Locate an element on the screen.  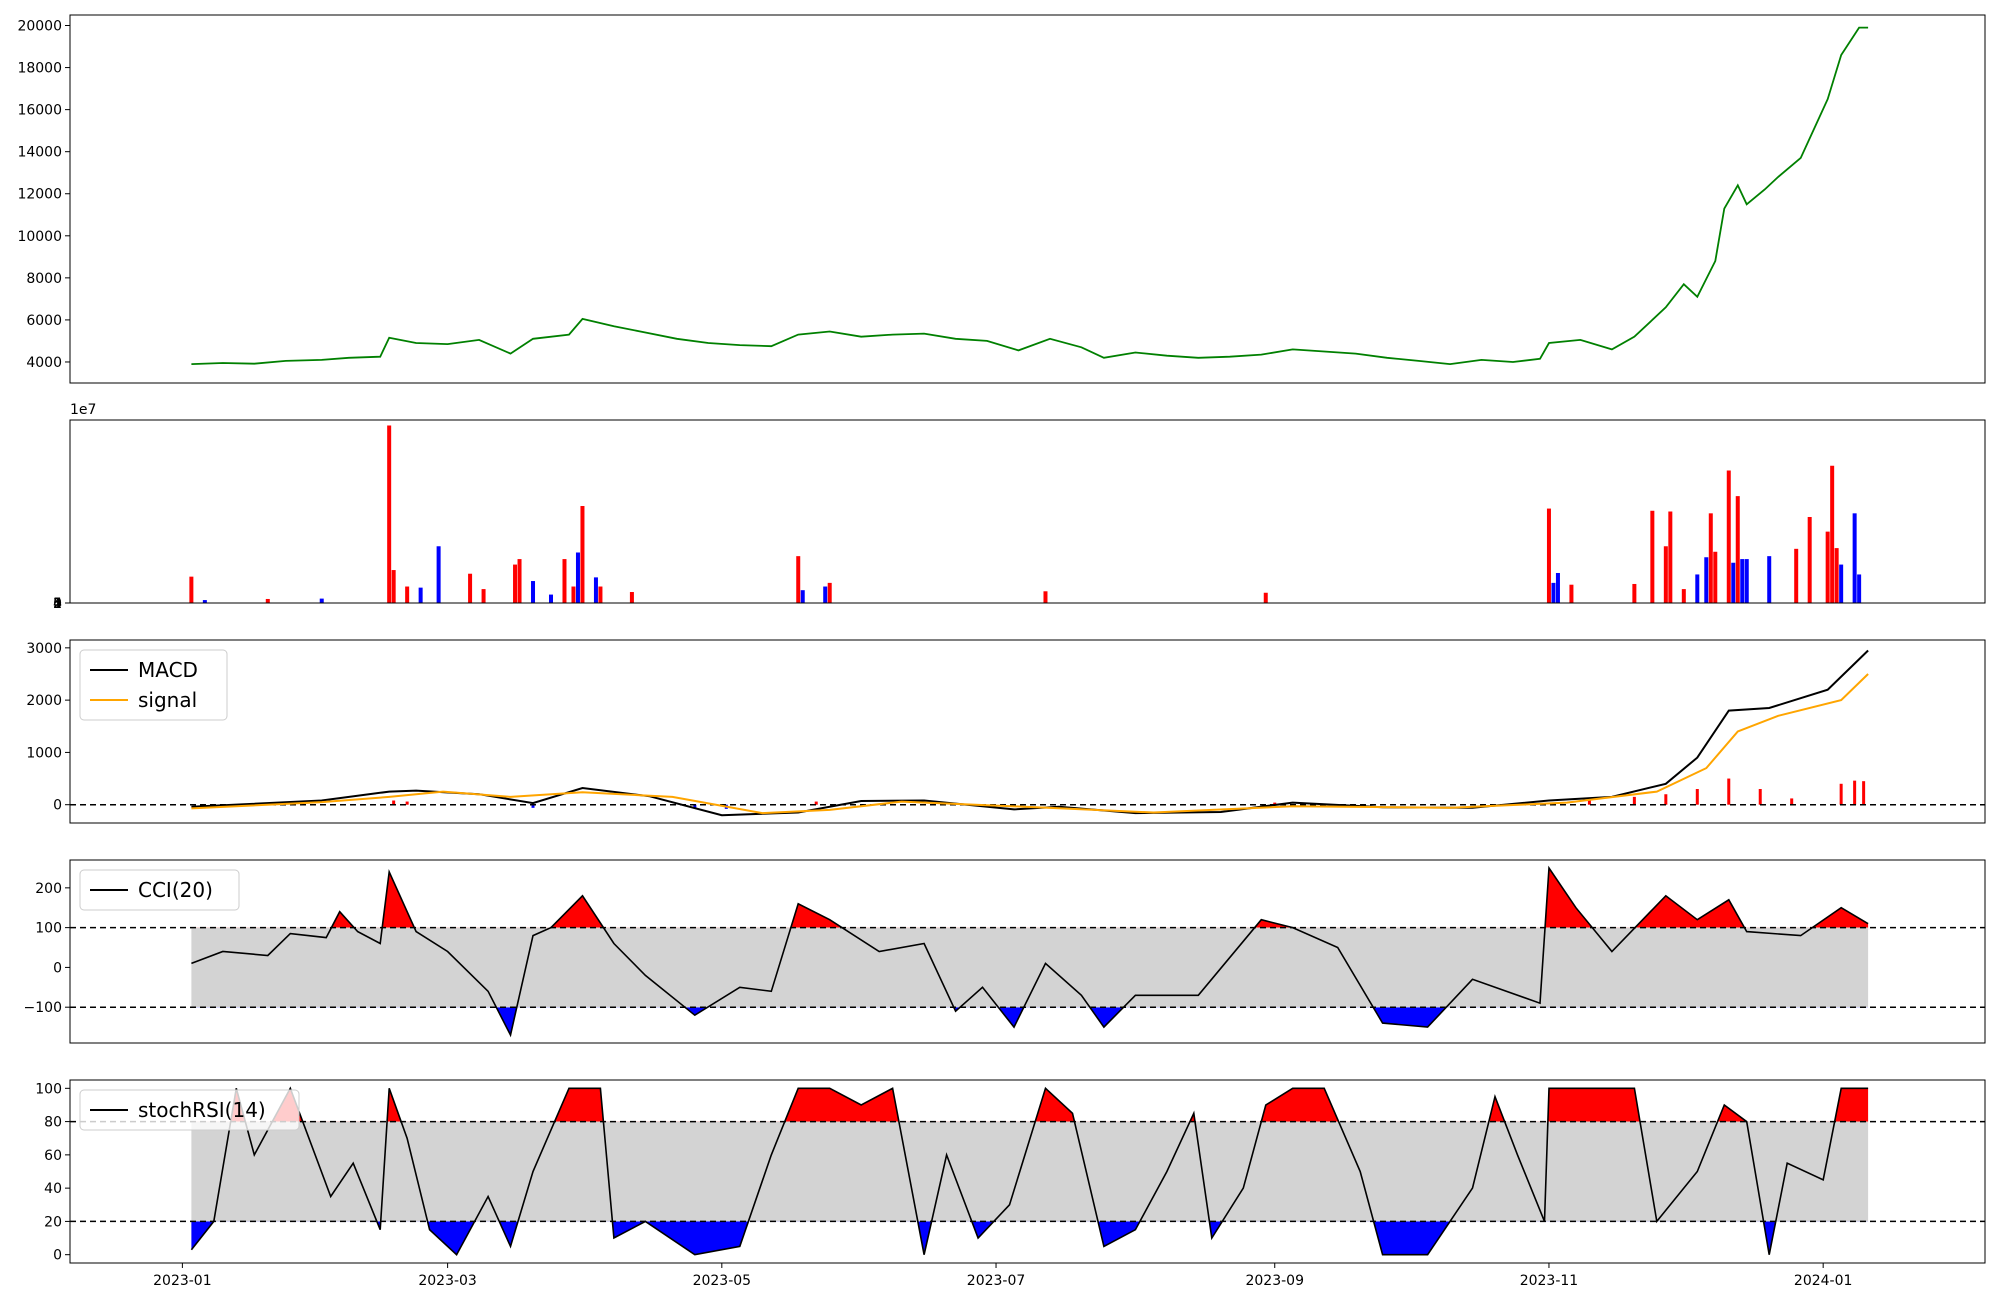
y-tick-label: 3000 is located at coordinates (44, 649).